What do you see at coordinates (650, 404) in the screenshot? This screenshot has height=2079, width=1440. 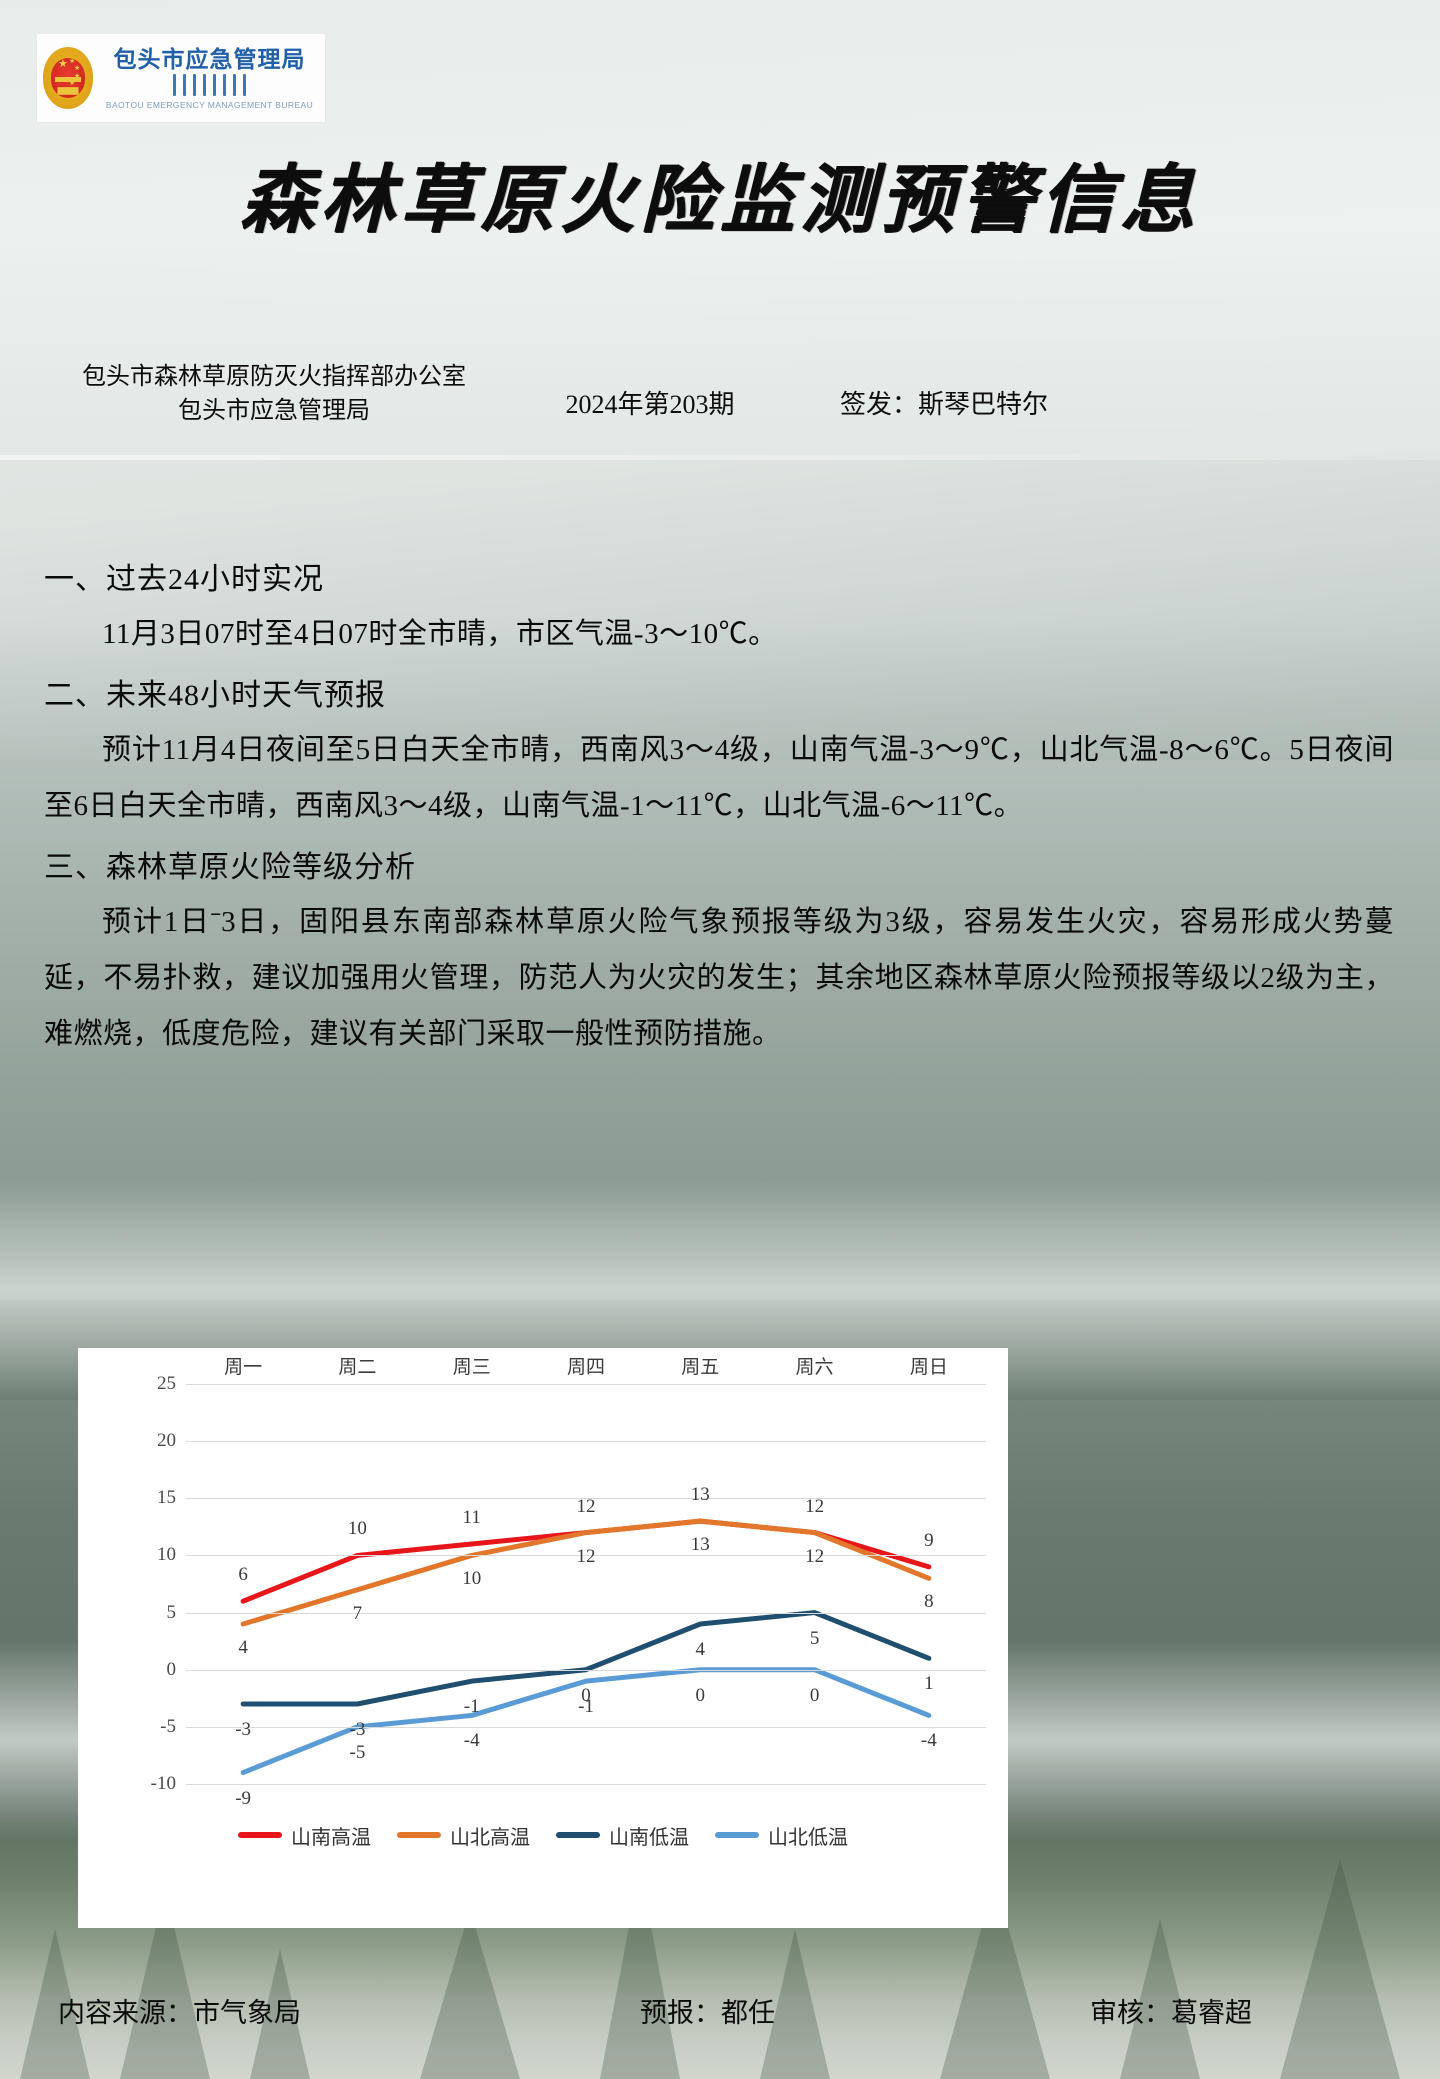 I see `issue-number: 2024年第203期` at bounding box center [650, 404].